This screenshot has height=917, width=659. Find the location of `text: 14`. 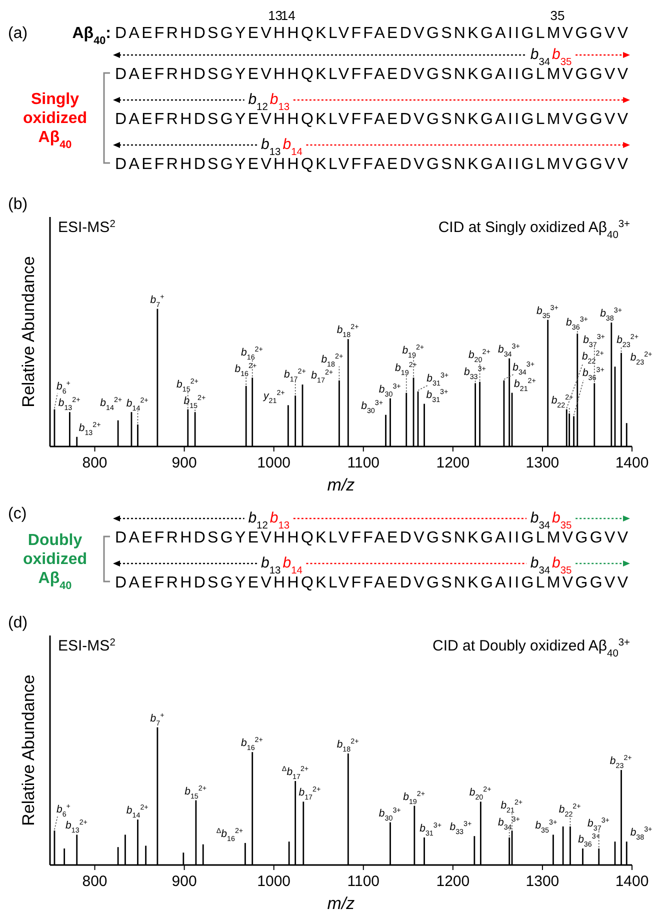

text: 14 is located at coordinates (288, 15).